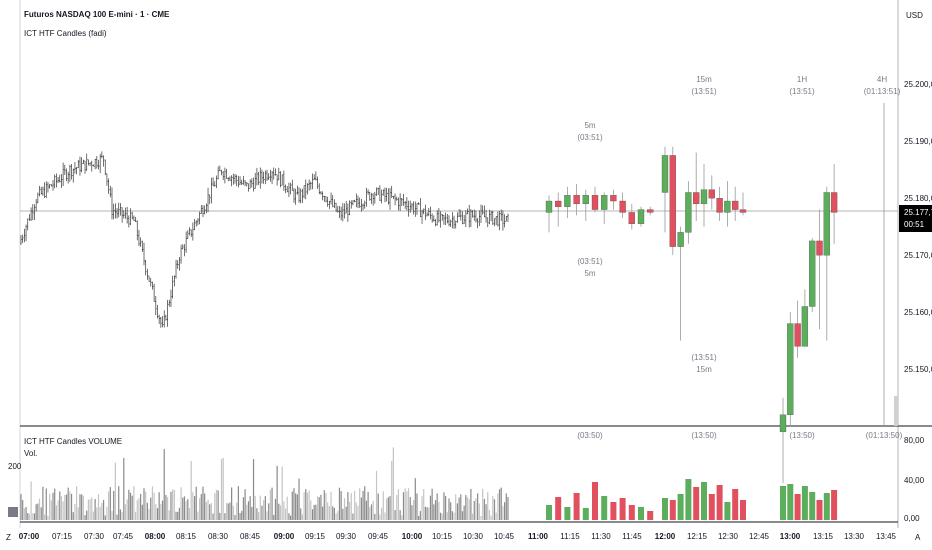  What do you see at coordinates (914, 15) in the screenshot?
I see `currency-label: USD` at bounding box center [914, 15].